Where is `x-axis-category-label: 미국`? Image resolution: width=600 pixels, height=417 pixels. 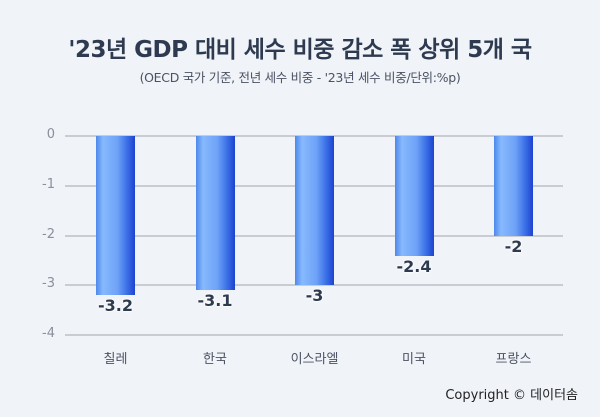
x-axis-category-label: 미국 is located at coordinates (414, 359).